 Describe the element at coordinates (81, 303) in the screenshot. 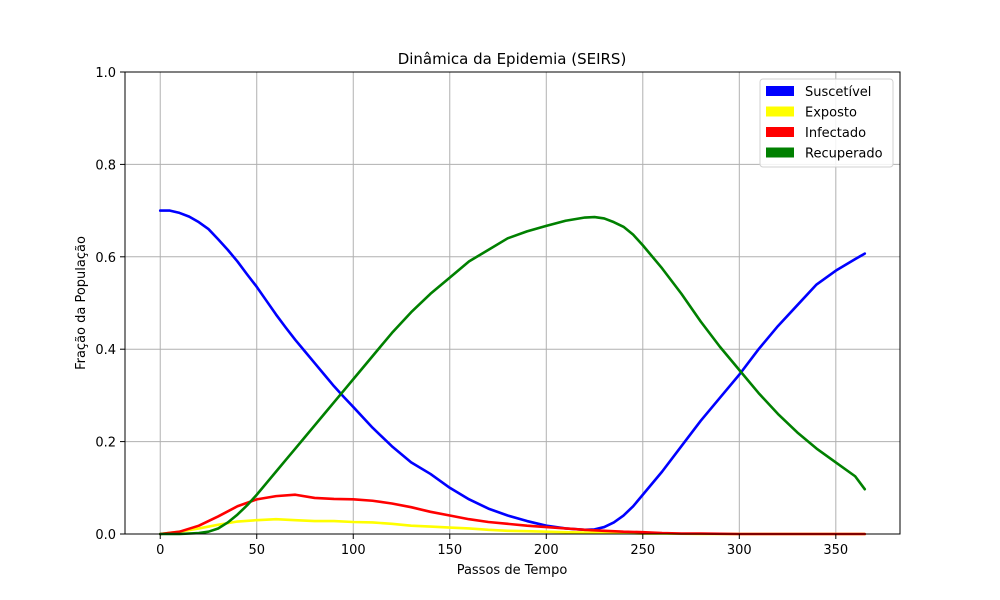

I see `y-axis-title: Fração da População` at that location.